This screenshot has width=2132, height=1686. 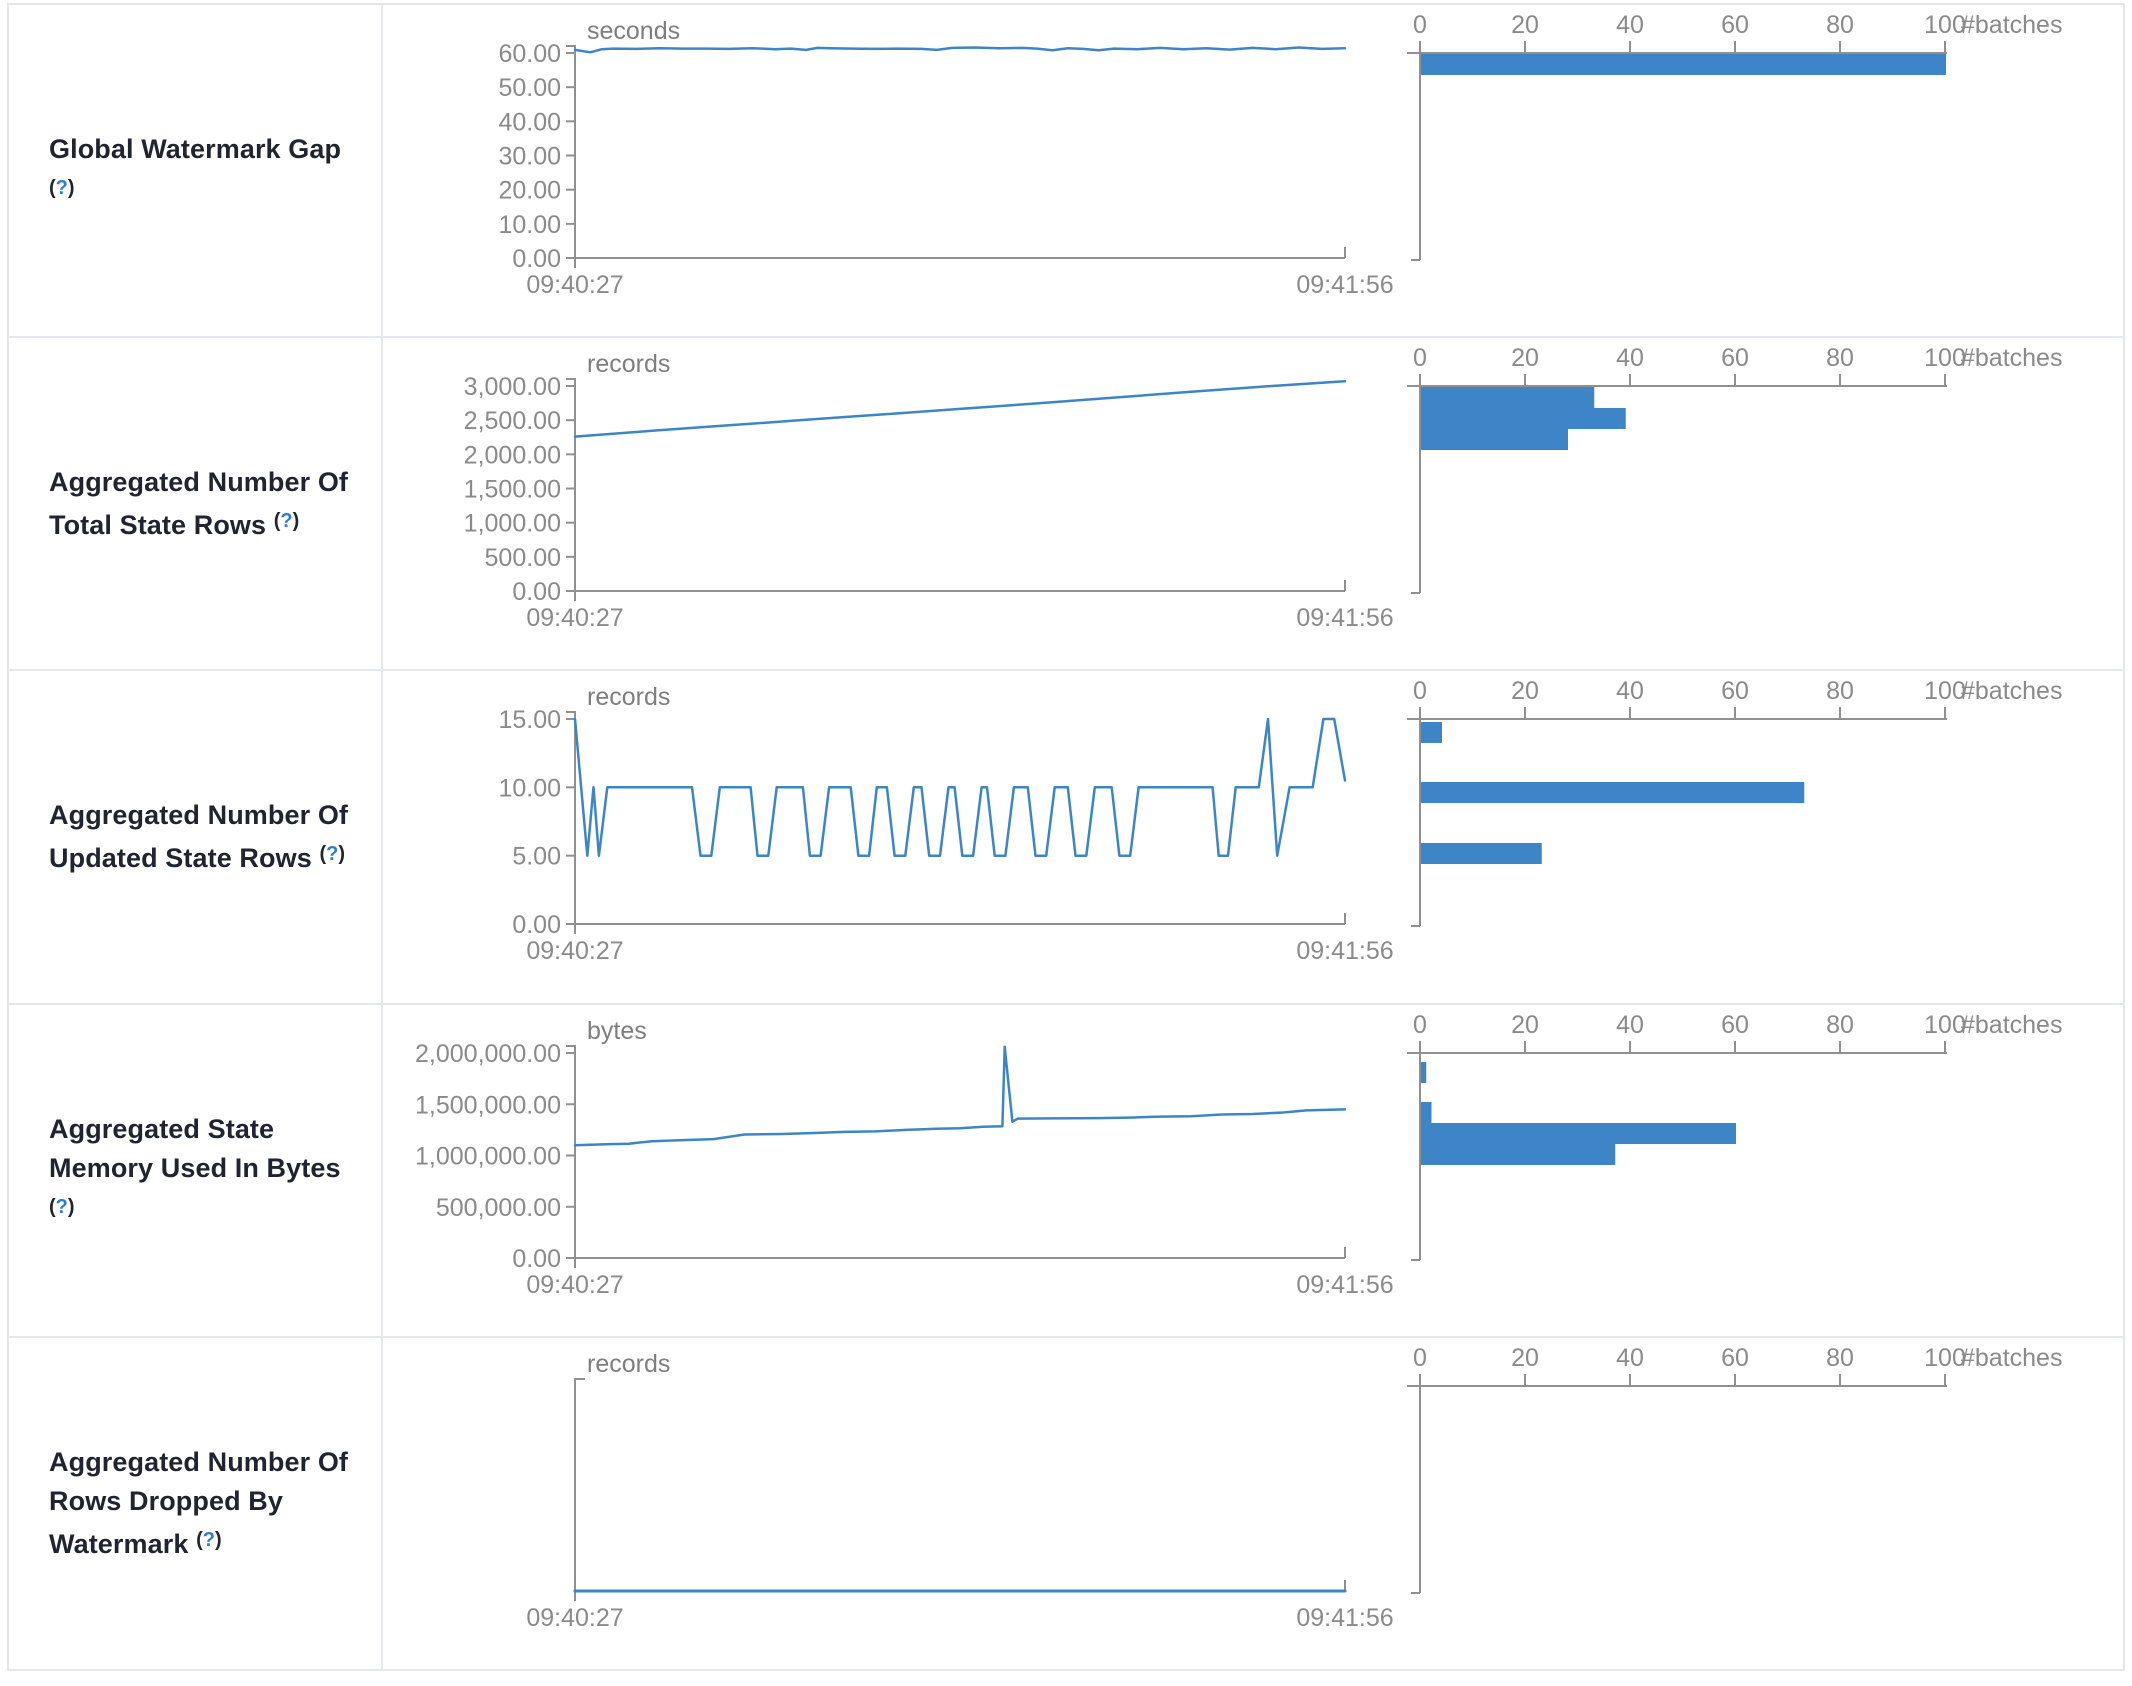 I want to click on y-tick-label: 3,000.00, so click(x=512, y=387).